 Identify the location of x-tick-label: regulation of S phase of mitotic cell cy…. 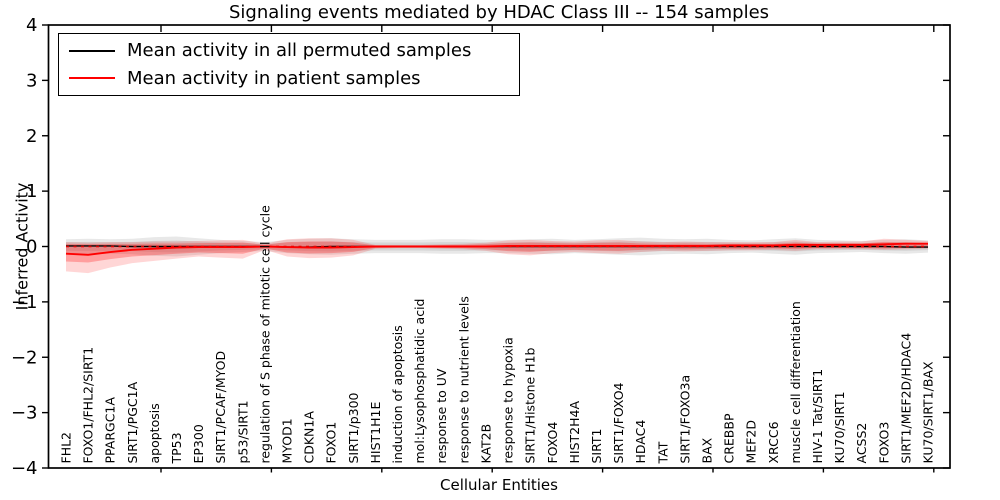
(264, 334).